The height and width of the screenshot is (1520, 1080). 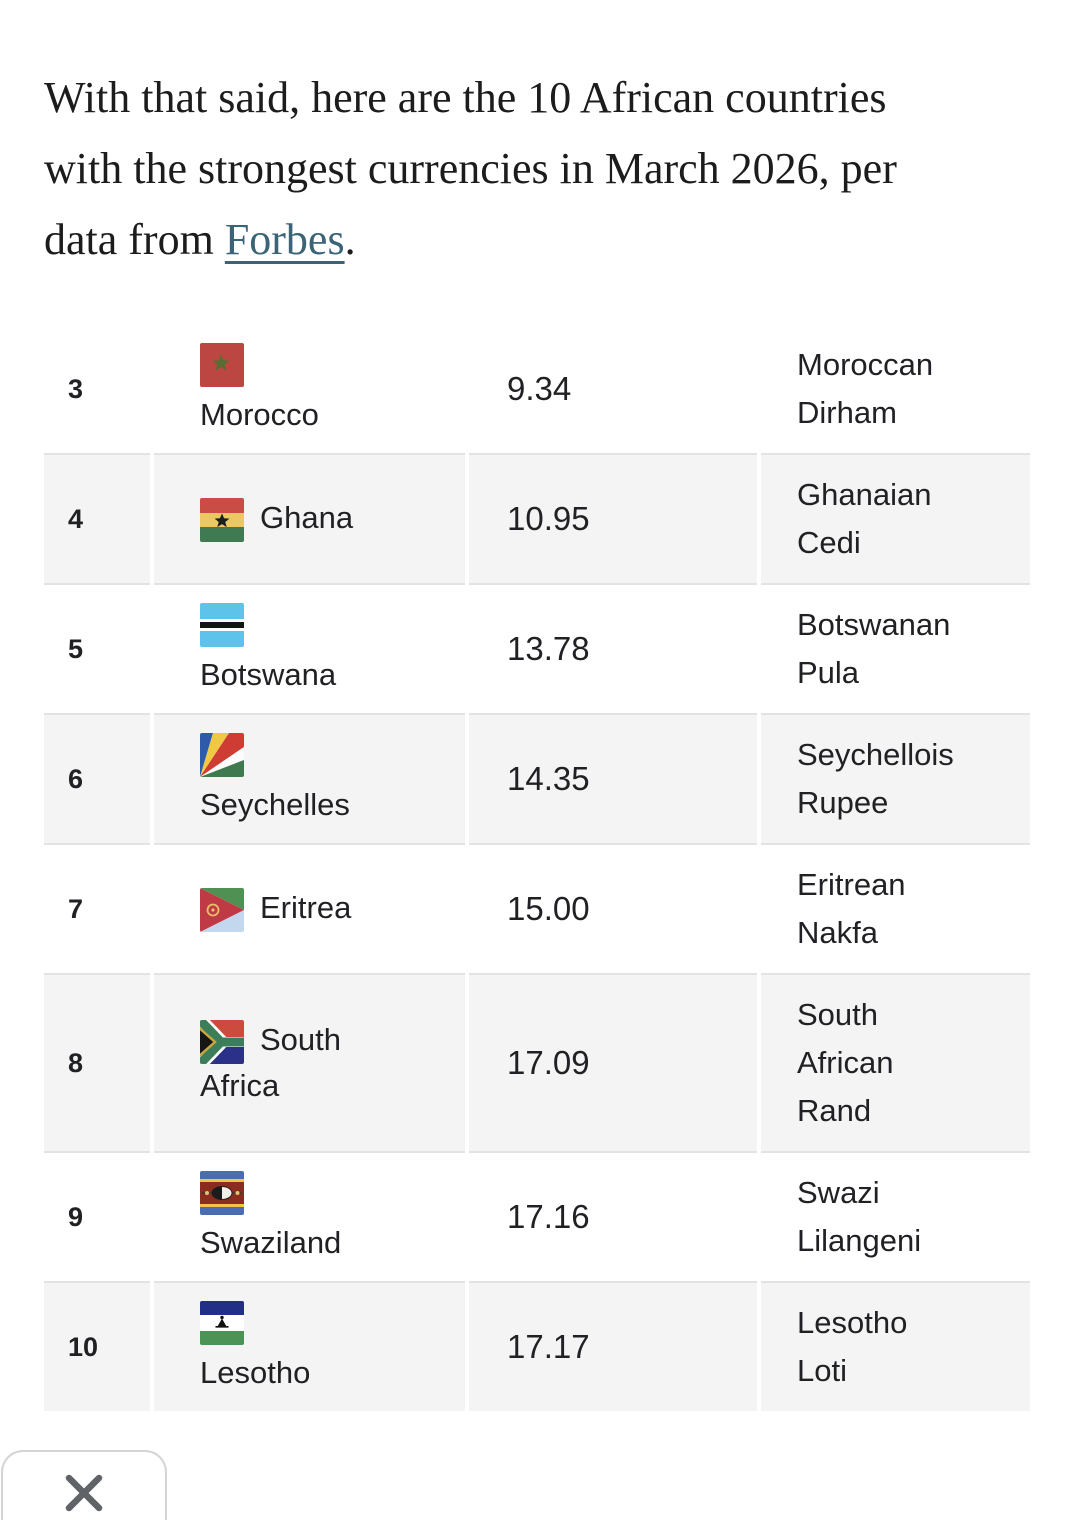 I want to click on country-label: Lesotho, so click(x=255, y=1372).